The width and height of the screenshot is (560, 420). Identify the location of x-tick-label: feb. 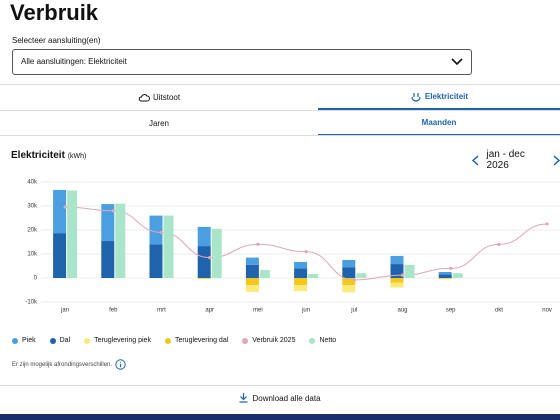
(113, 311).